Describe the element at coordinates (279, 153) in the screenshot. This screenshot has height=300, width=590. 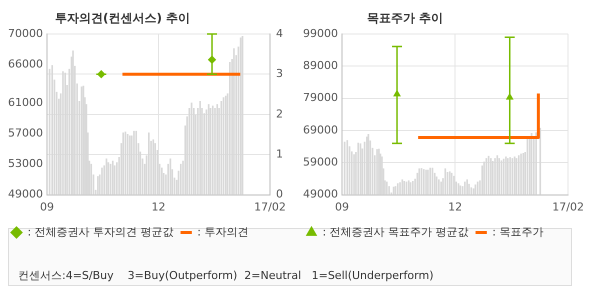
I see `y2-tick-label: 1` at that location.